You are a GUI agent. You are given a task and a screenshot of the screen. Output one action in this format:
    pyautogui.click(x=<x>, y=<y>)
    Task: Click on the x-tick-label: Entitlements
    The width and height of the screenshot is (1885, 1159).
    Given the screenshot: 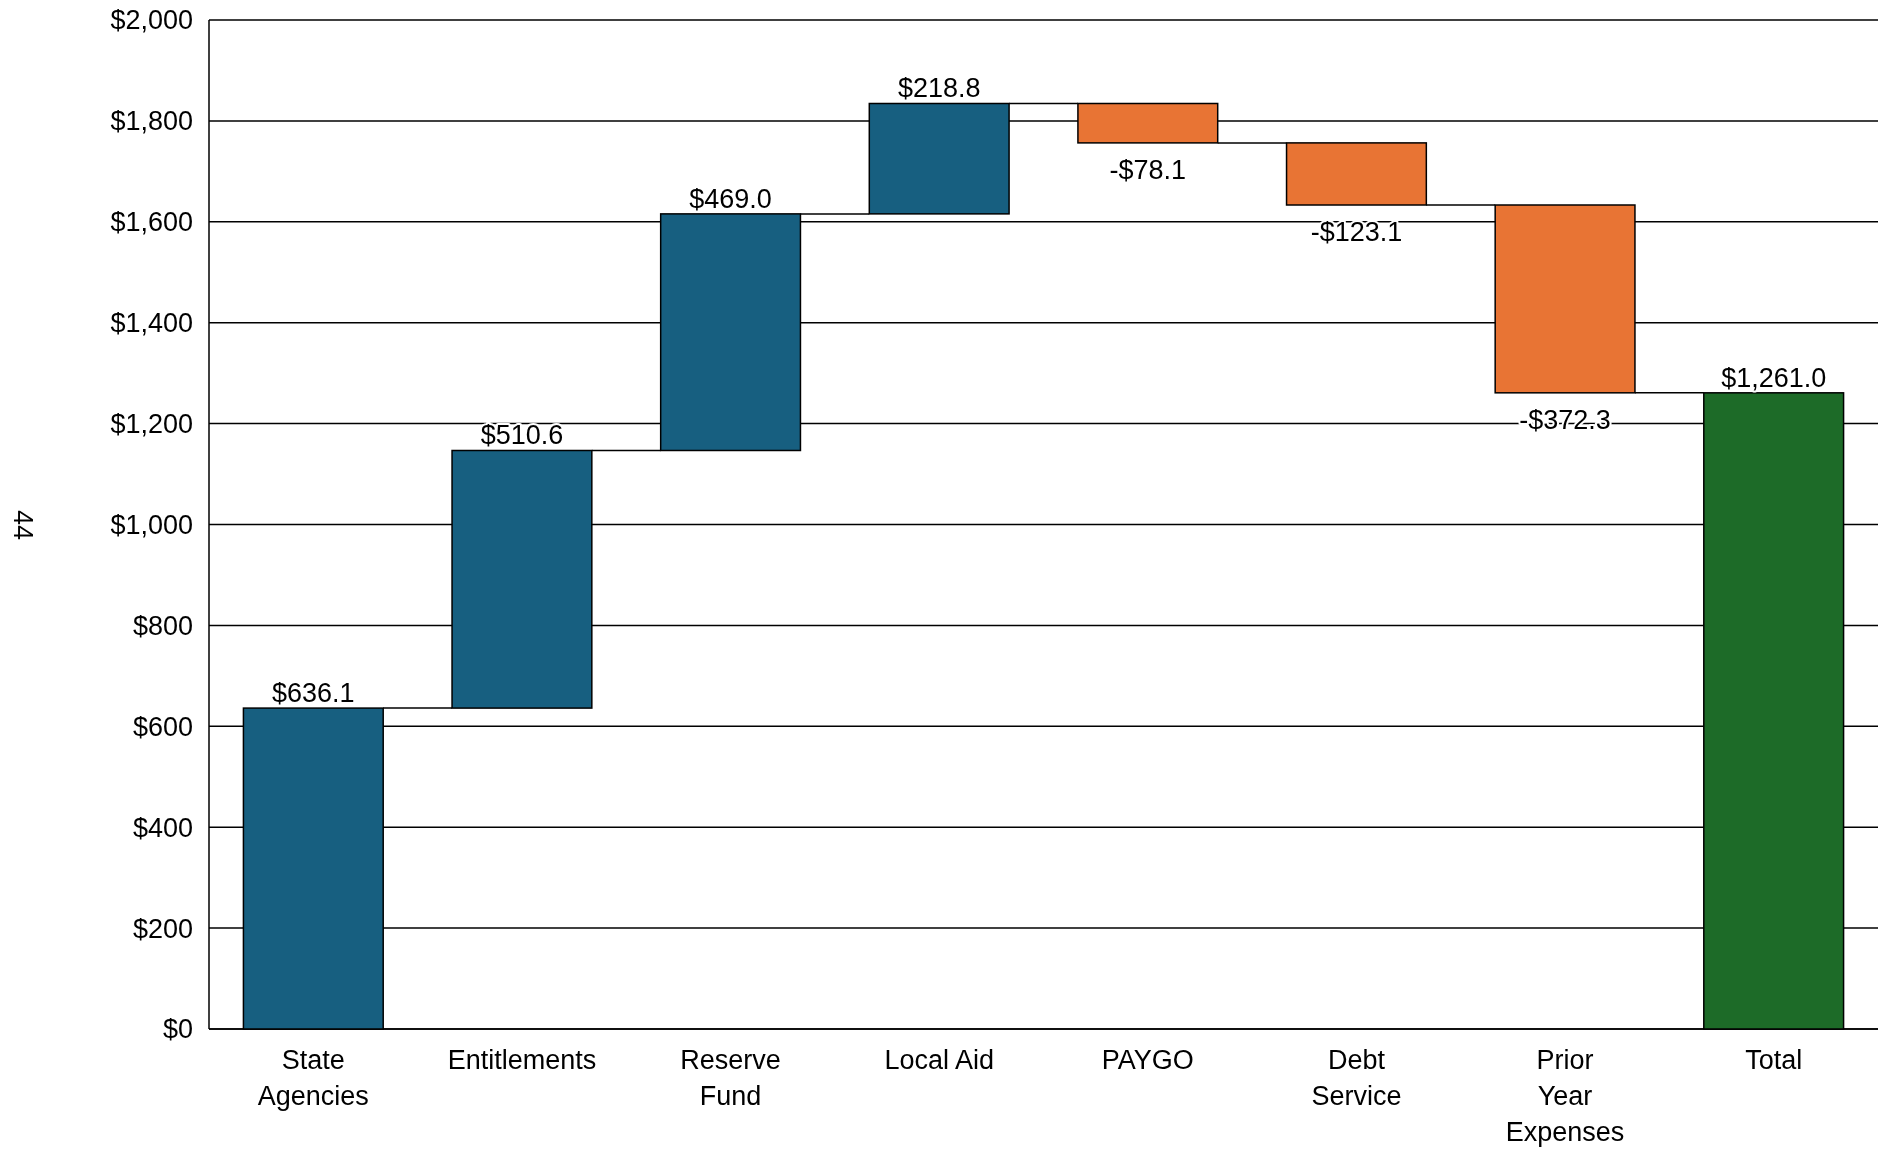 What is the action you would take?
    pyautogui.click(x=522, y=1060)
    